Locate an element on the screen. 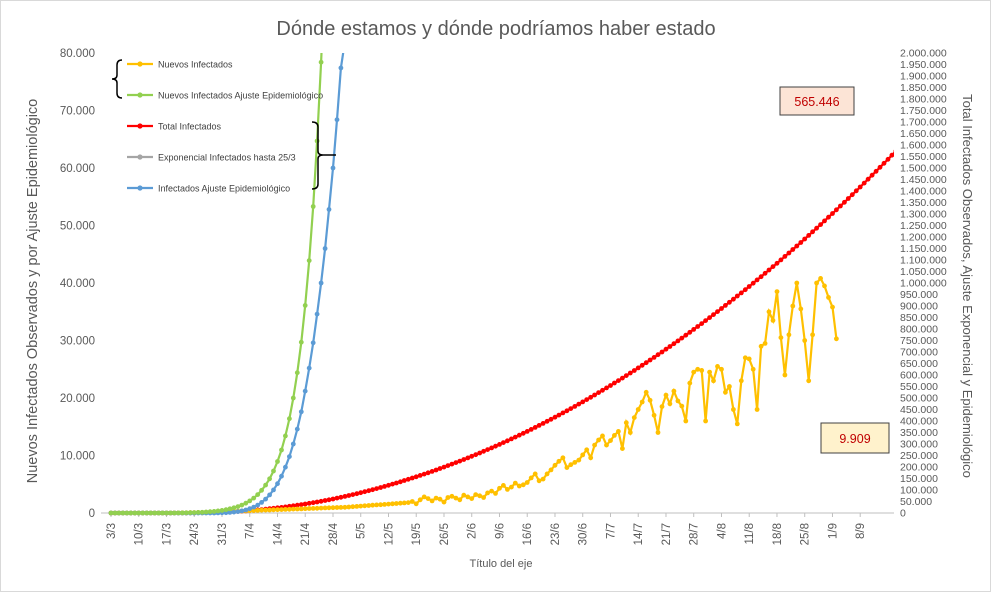 Image resolution: width=991 pixels, height=598 pixels. x-tick-label: 18/8 is located at coordinates (778, 534).